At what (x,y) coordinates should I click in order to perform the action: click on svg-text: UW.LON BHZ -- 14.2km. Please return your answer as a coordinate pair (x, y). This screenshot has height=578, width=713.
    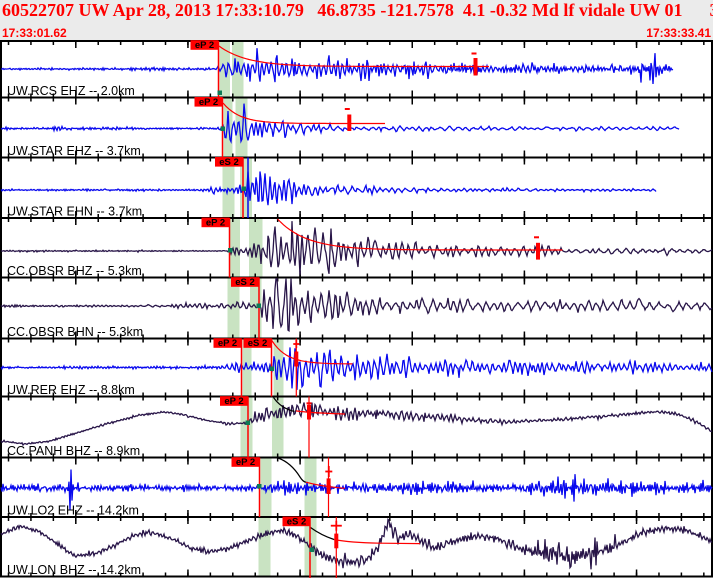
    Looking at the image, I should click on (74, 570).